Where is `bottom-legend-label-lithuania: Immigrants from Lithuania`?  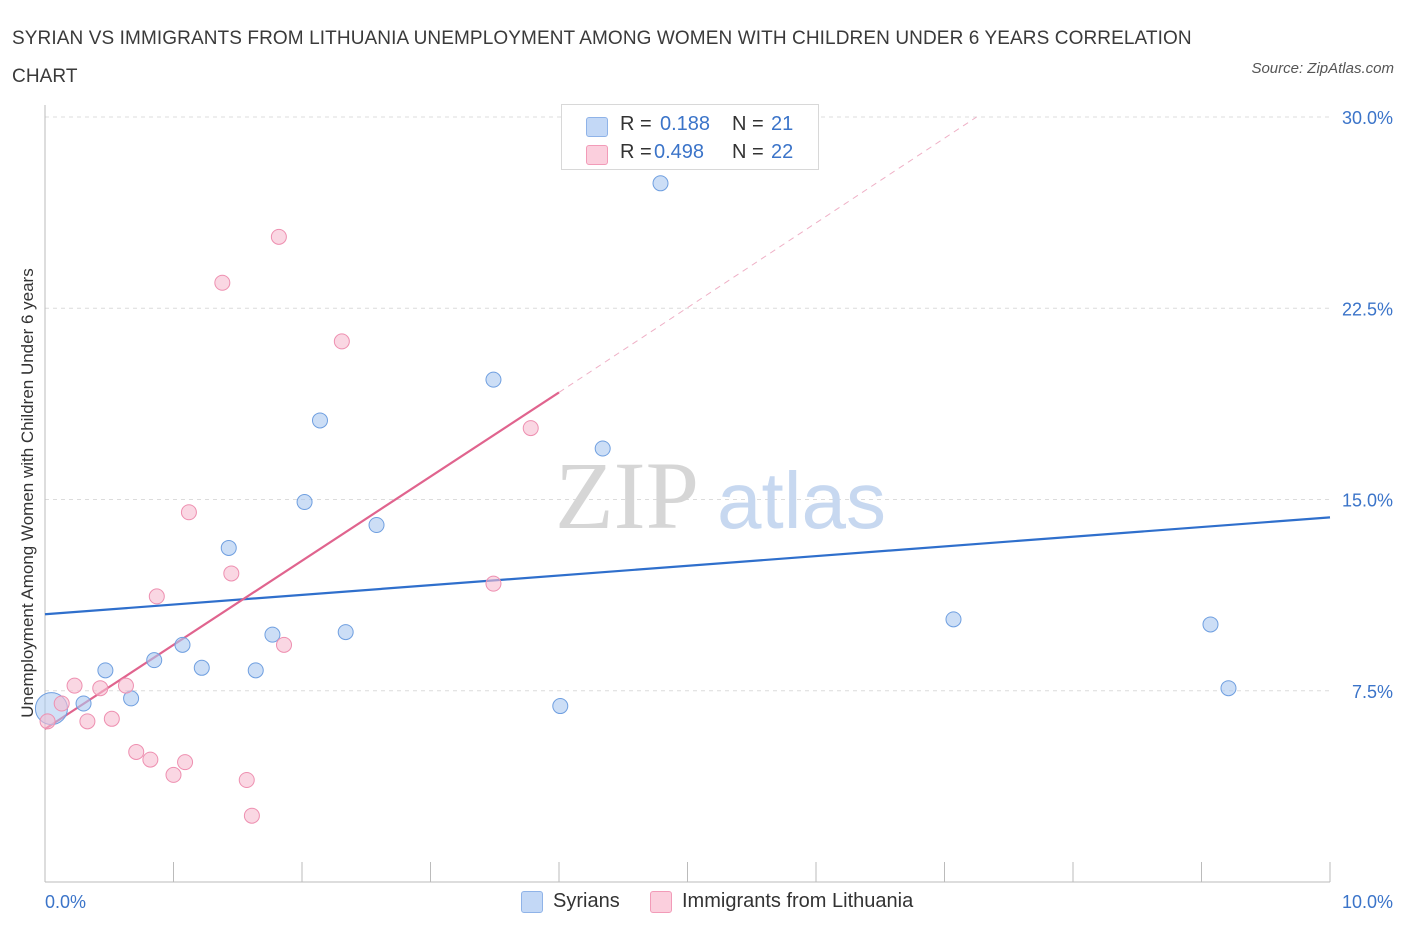
bottom-legend-label-lithuania: Immigrants from Lithuania is located at coordinates (798, 901).